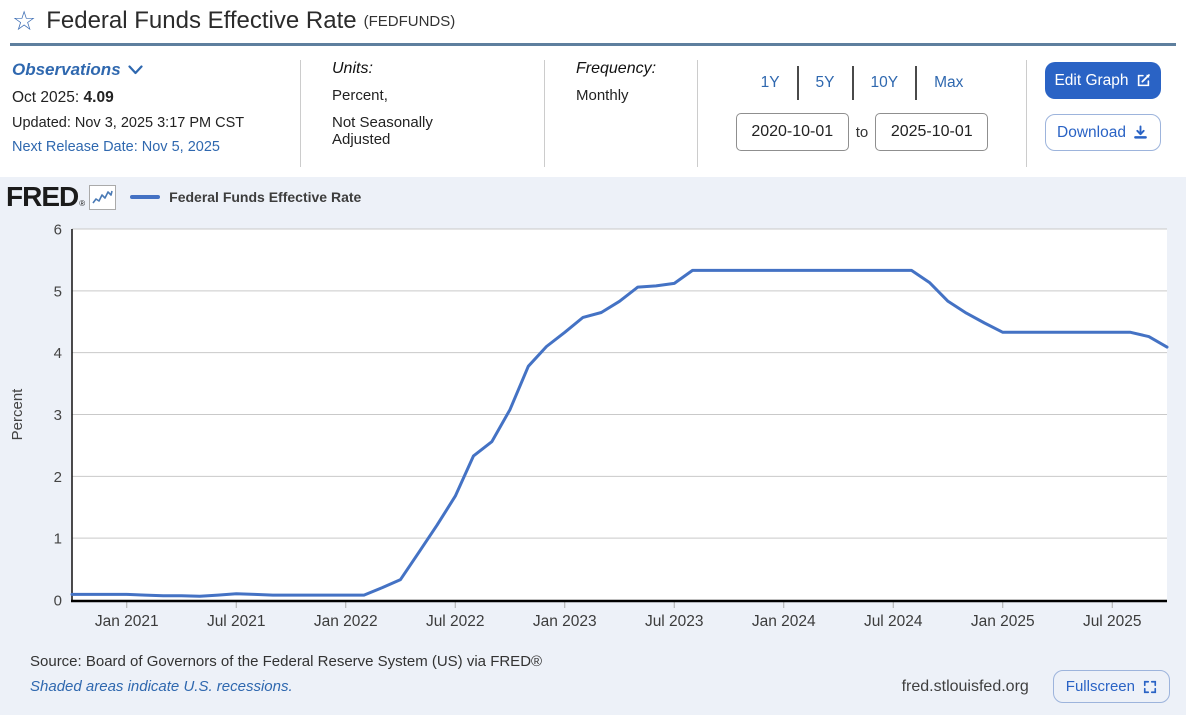 The width and height of the screenshot is (1186, 720). I want to click on date-range-to-label: to, so click(862, 132).